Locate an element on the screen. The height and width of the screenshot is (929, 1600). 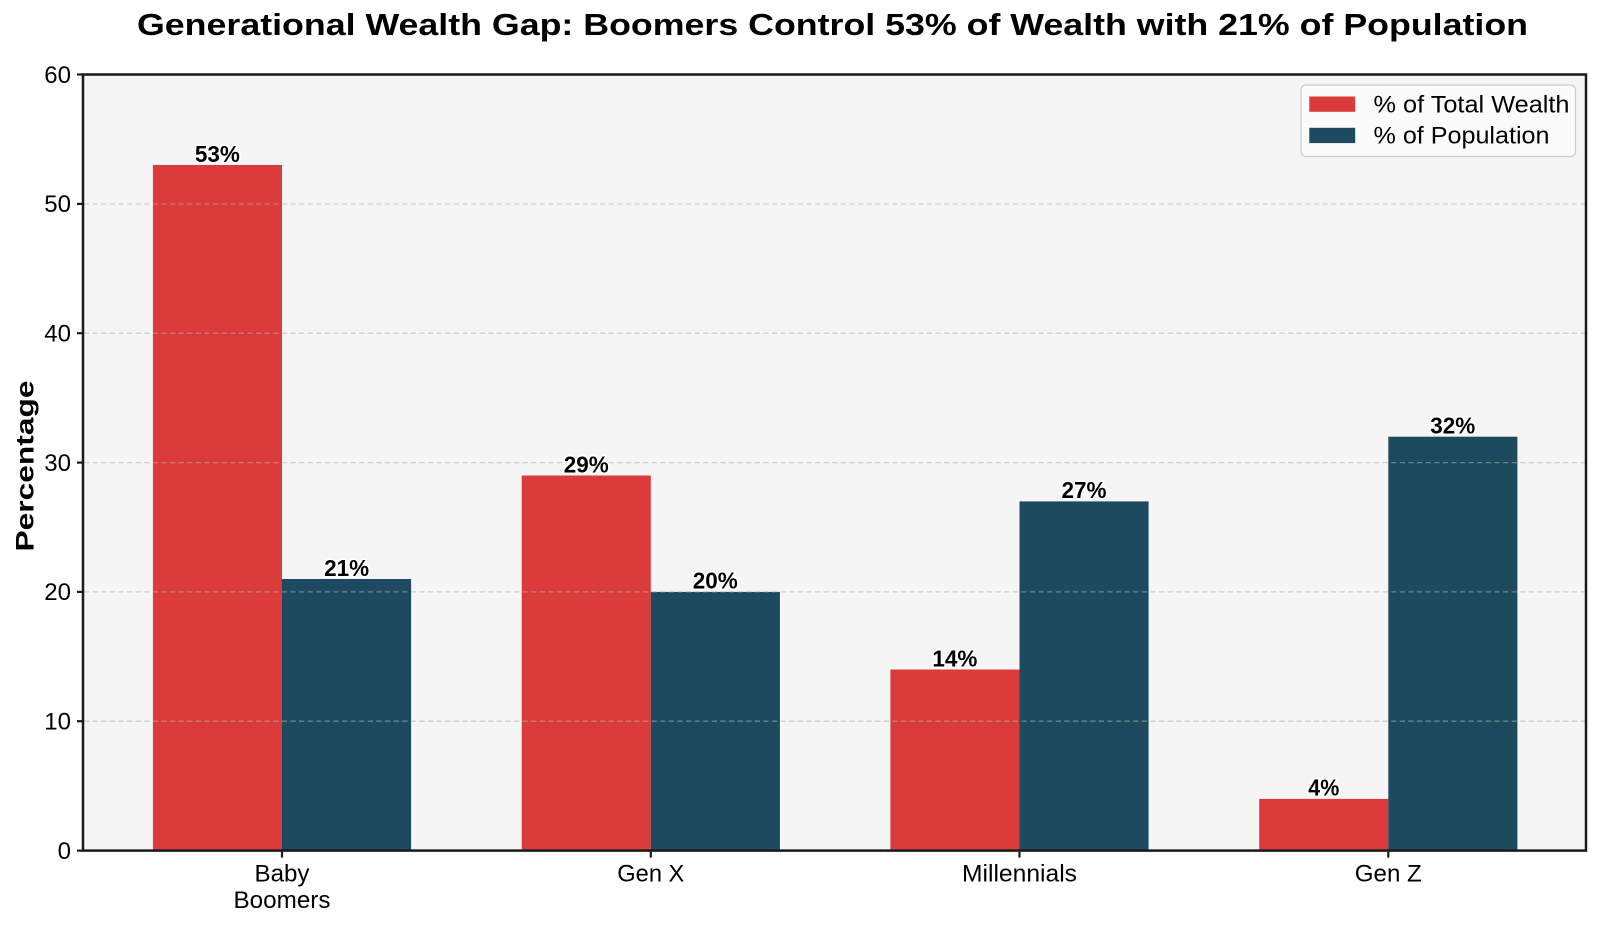
svg-text: 21% is located at coordinates (346, 568).